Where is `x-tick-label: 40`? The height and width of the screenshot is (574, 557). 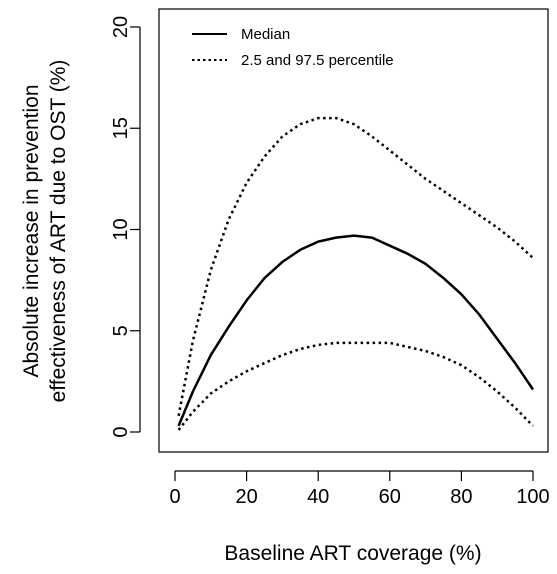
x-tick-label: 40 is located at coordinates (318, 497).